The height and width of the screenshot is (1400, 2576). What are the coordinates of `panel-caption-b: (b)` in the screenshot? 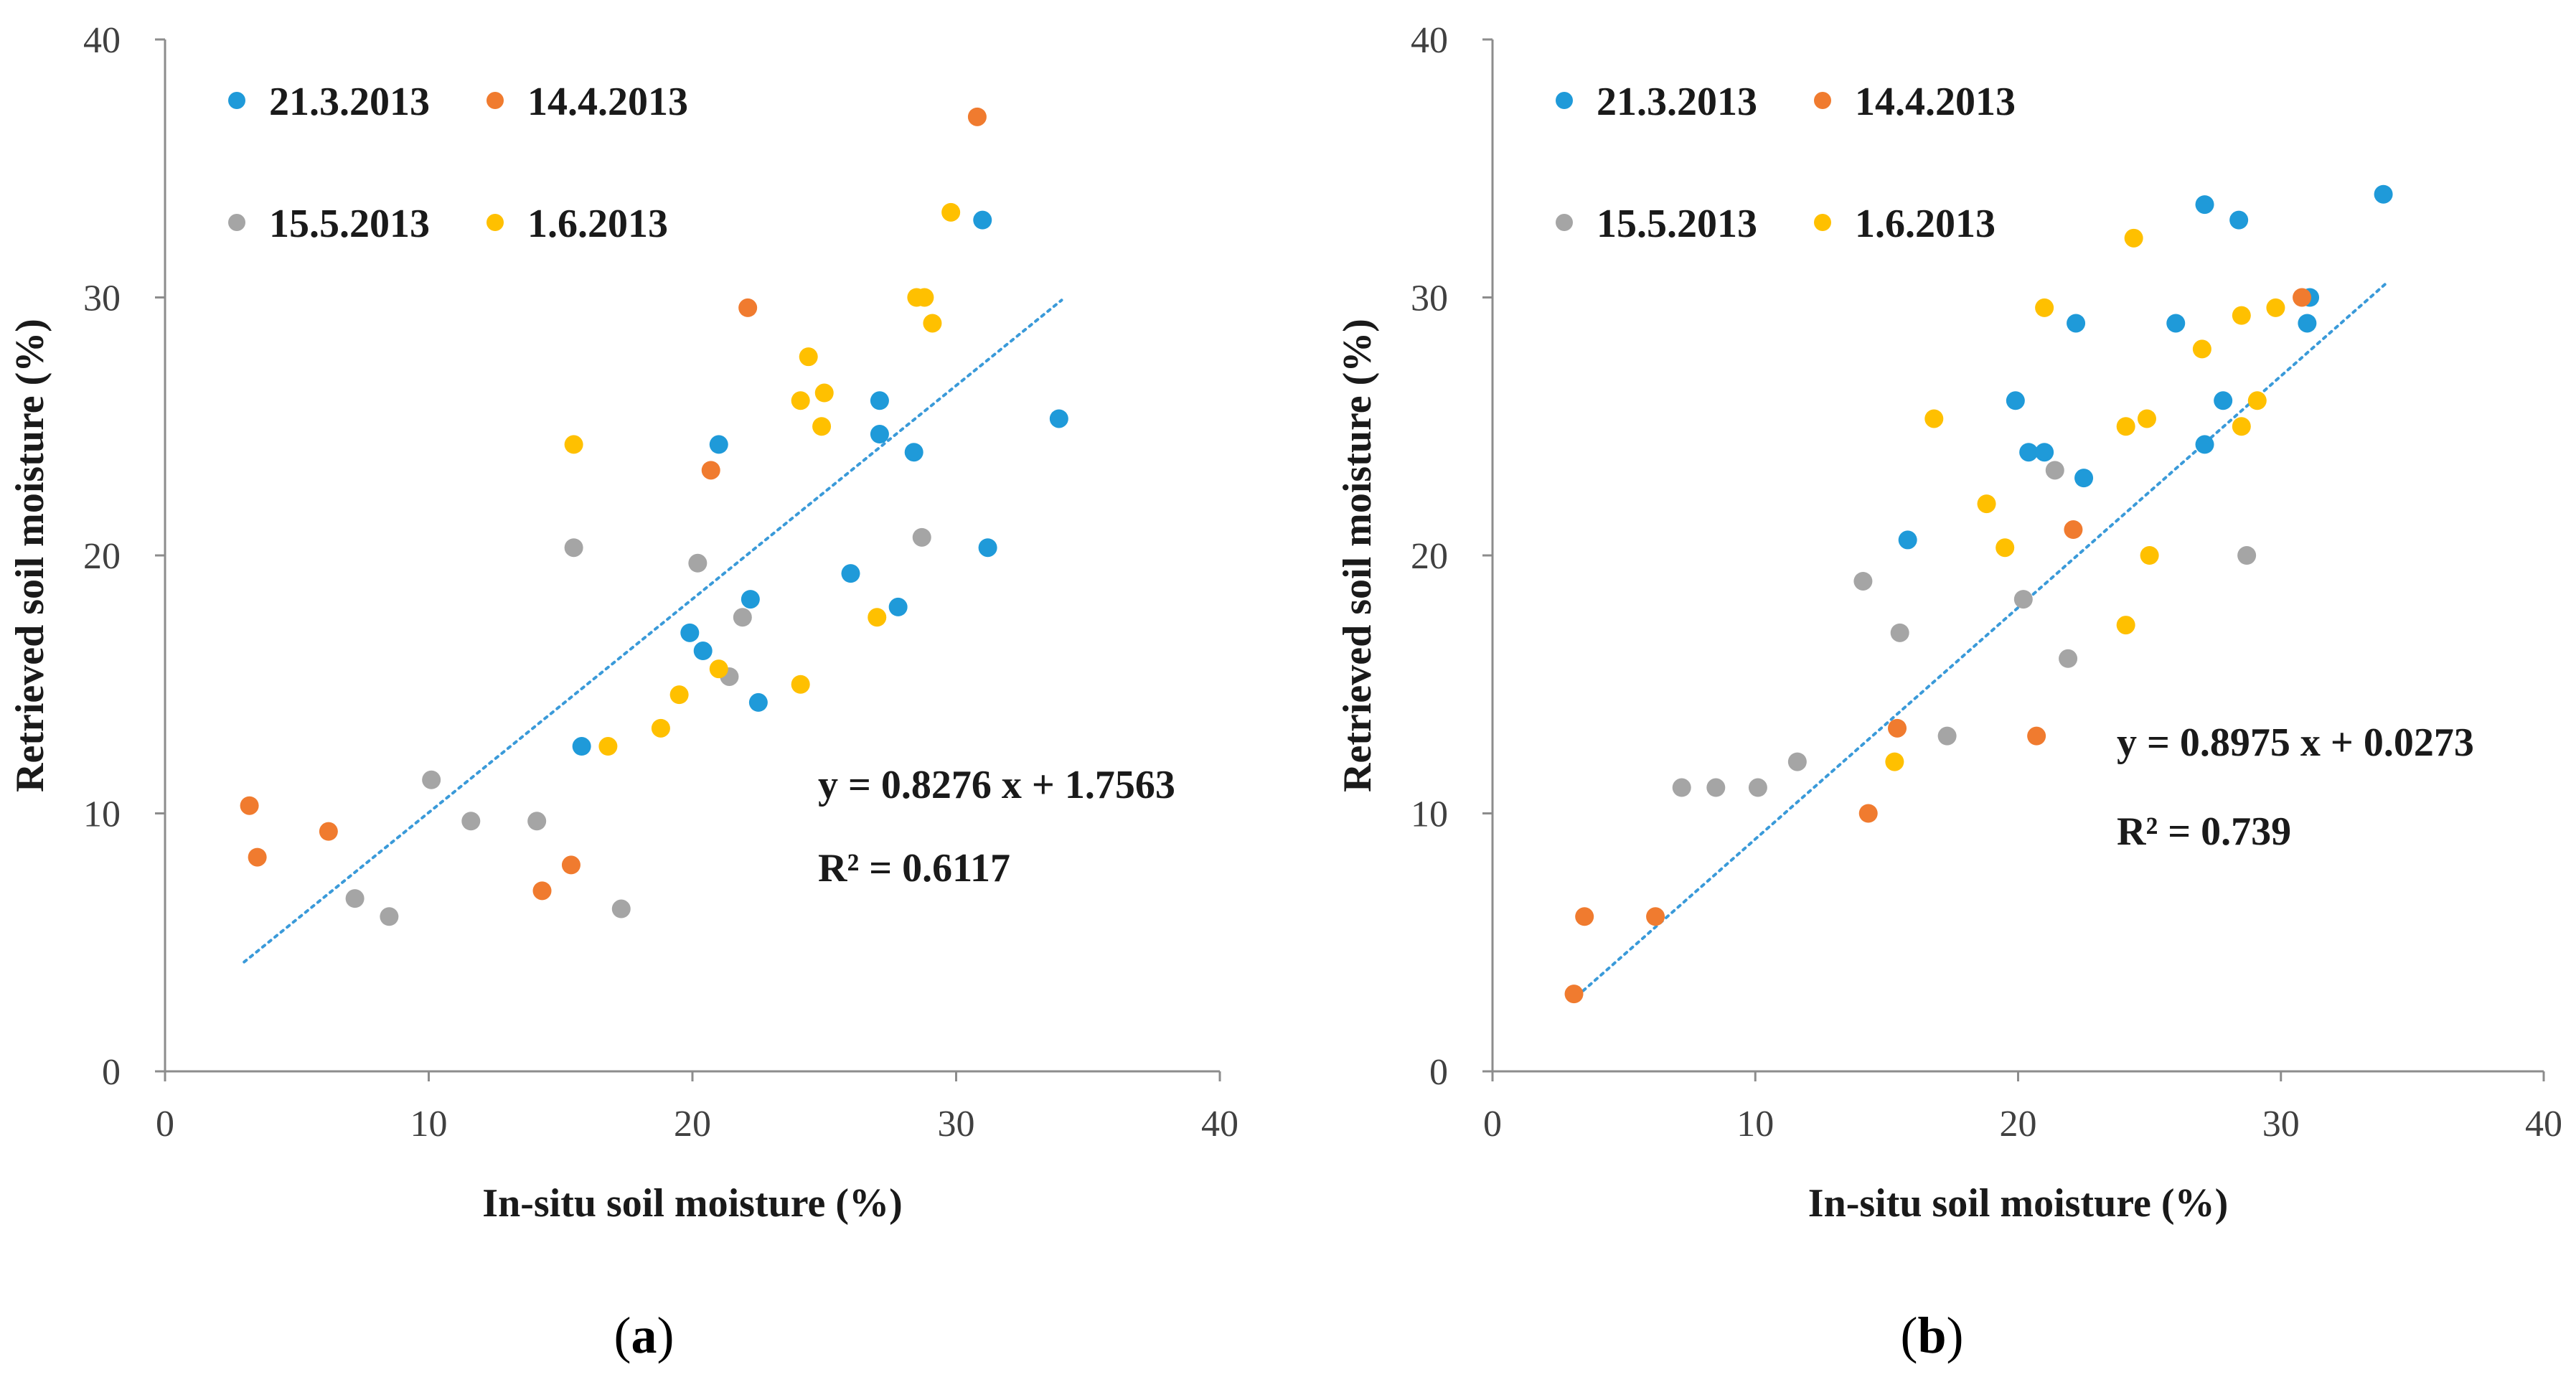 It's located at (1932, 1336).